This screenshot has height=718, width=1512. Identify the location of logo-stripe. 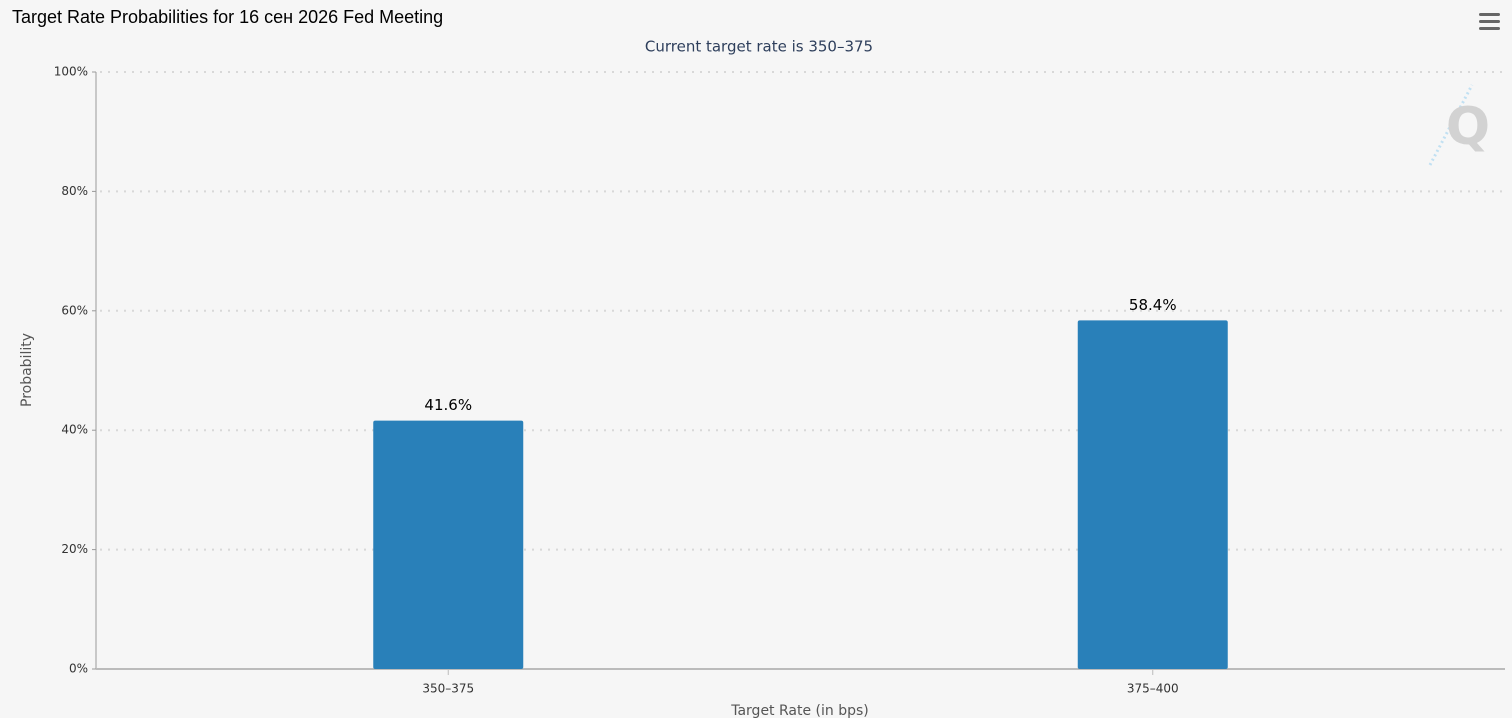
(1451, 125).